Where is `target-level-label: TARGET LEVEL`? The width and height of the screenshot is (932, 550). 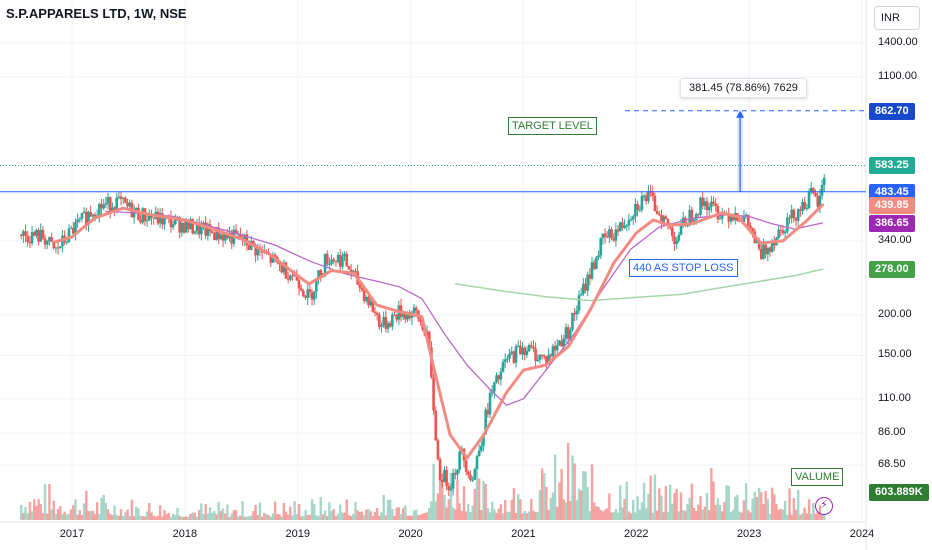
target-level-label: TARGET LEVEL is located at coordinates (552, 126).